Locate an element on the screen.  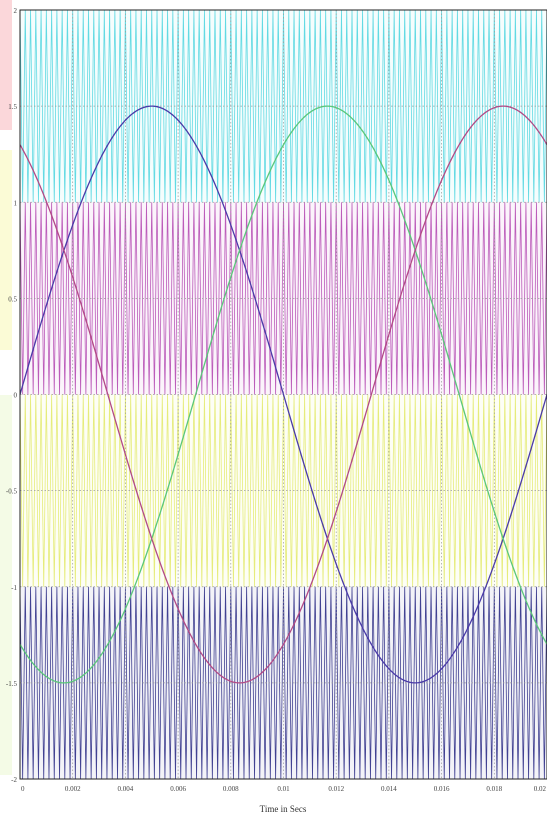
x-tick-label: 0.01 is located at coordinates (283, 789).